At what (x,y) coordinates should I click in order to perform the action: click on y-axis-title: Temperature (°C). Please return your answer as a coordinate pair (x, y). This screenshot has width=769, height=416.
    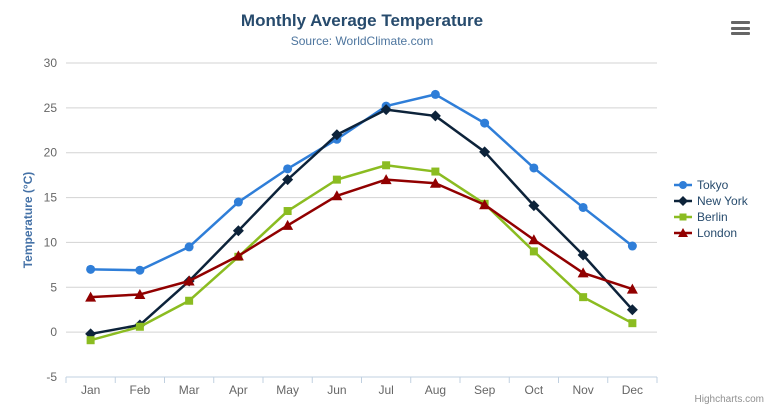
    Looking at the image, I should click on (28, 220).